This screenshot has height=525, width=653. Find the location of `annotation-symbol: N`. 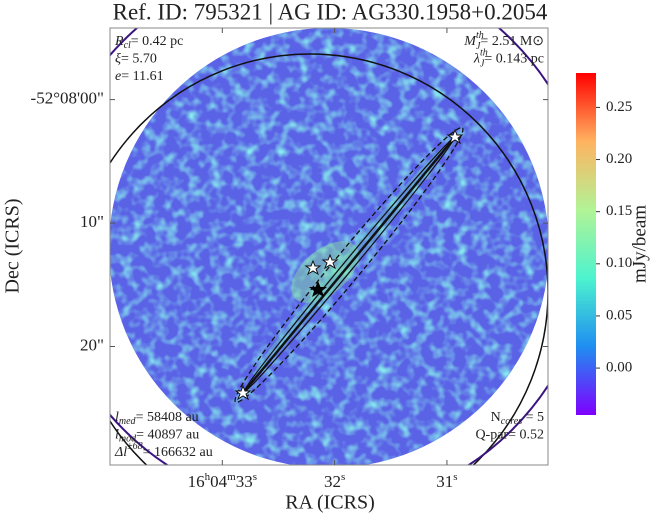

annotation-symbol: N is located at coordinates (496, 417).